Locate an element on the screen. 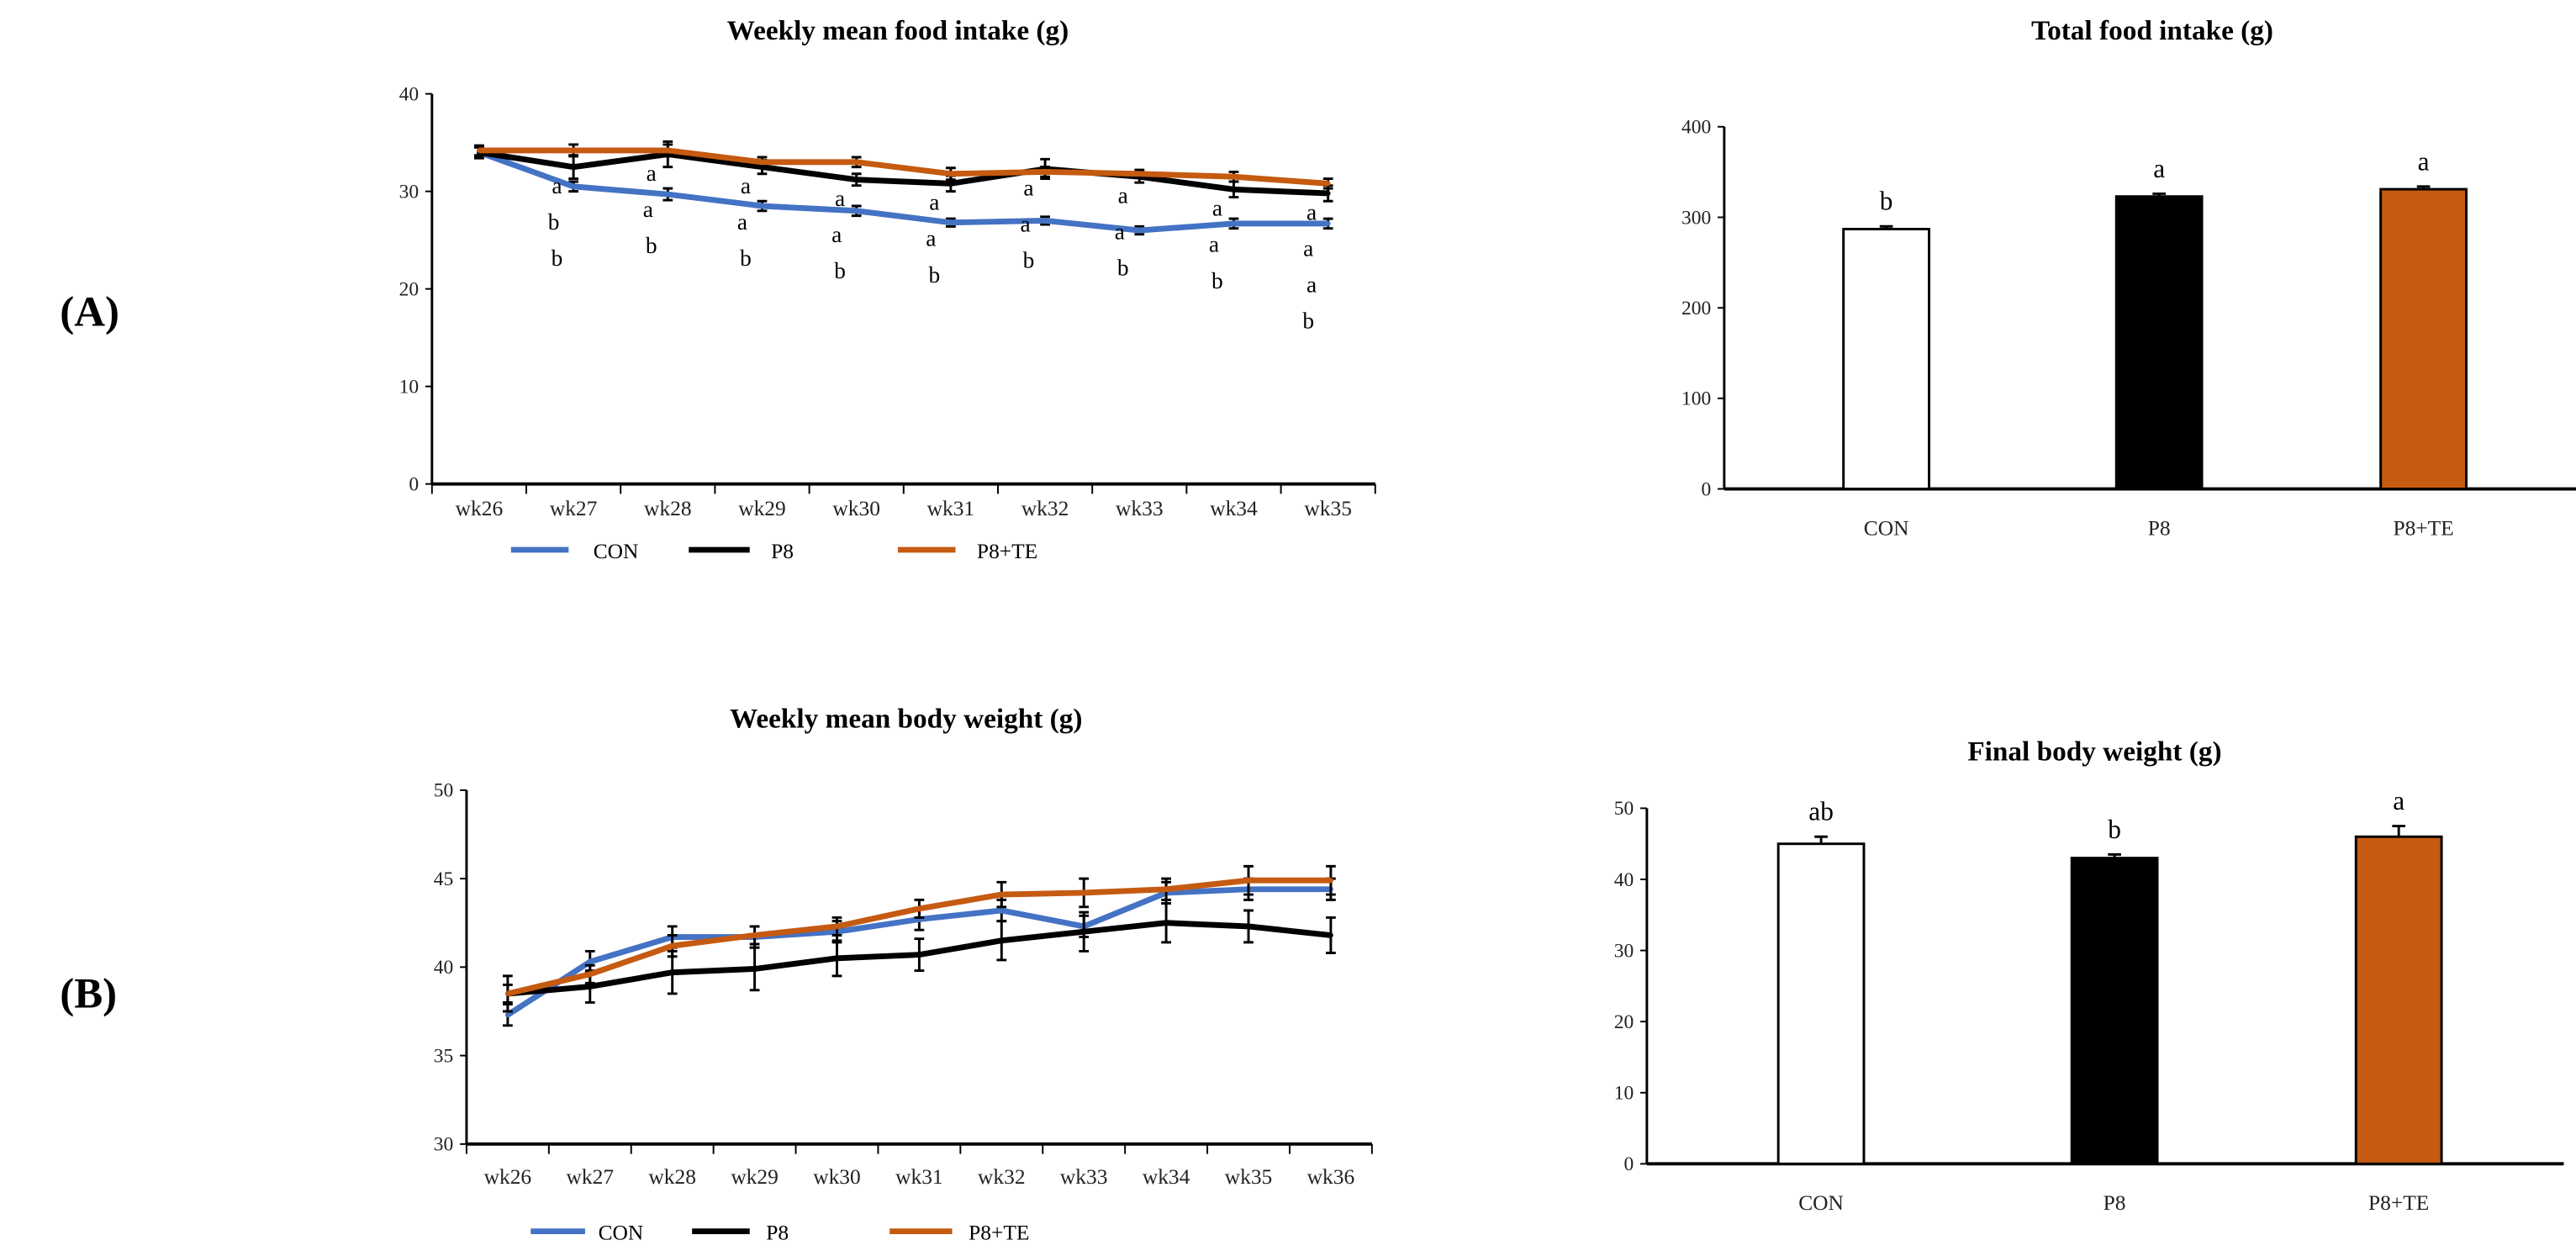  bar-p8-te is located at coordinates (2424, 339).